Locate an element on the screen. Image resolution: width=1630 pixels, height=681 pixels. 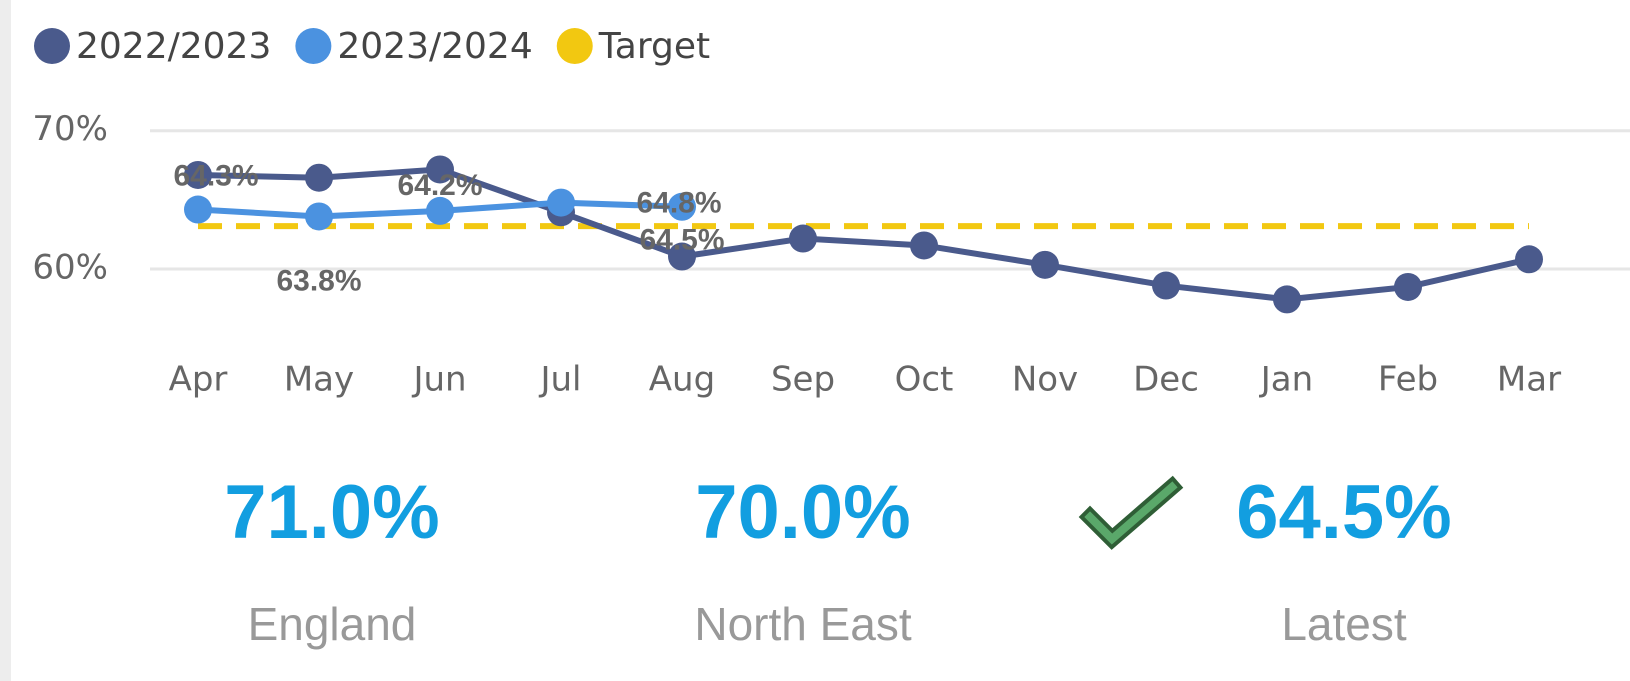
card-value: 71.0% is located at coordinates (332, 512).